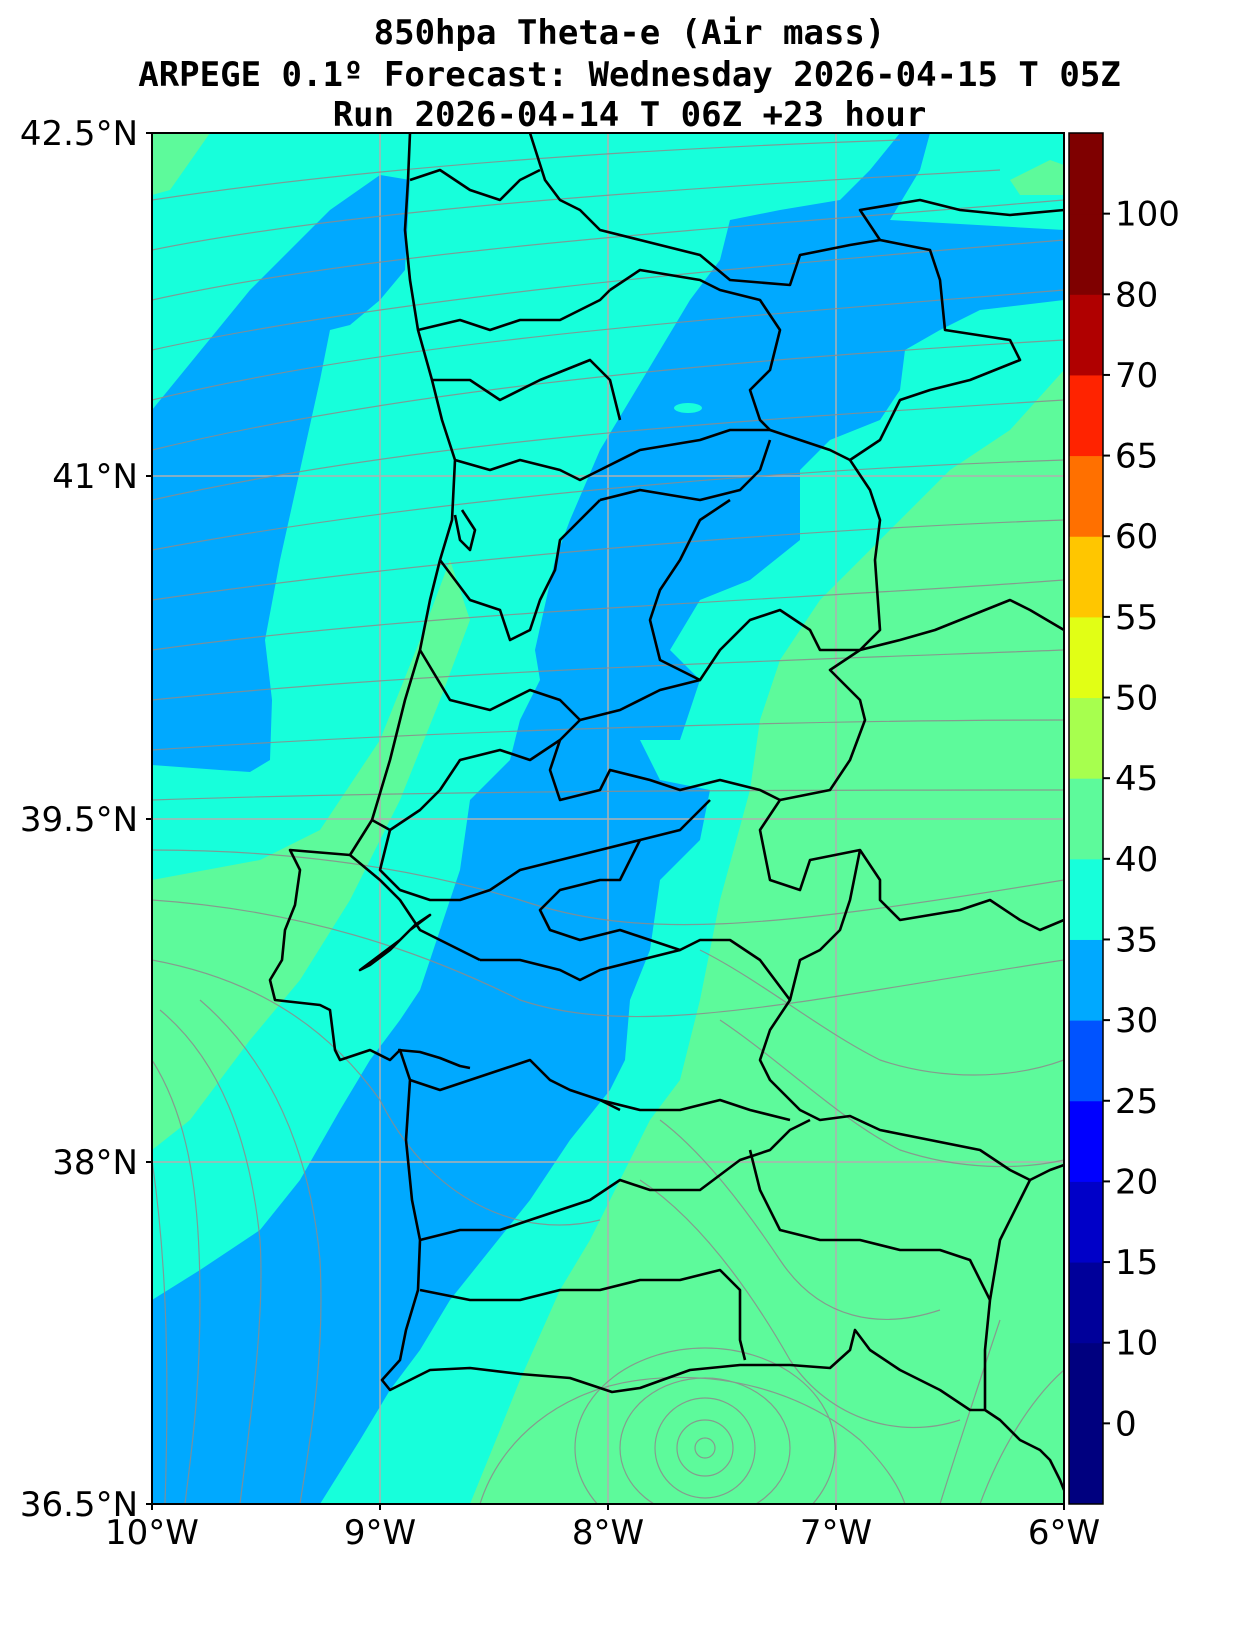  I want to click on lat-label-36-5: 36.5°N, so click(79, 1505).